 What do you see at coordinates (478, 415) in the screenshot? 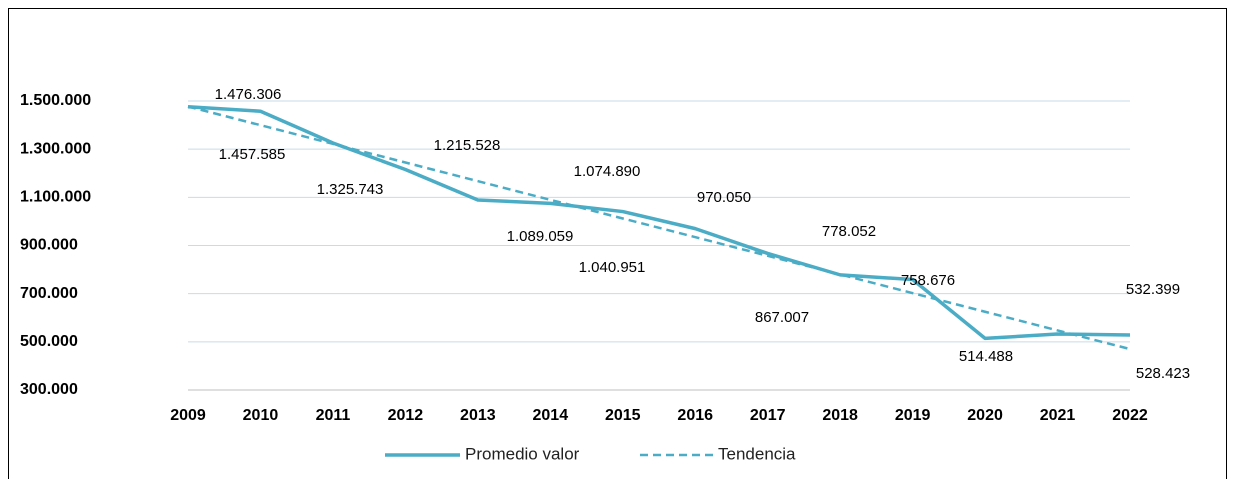
I see `x-tick-label: 2013` at bounding box center [478, 415].